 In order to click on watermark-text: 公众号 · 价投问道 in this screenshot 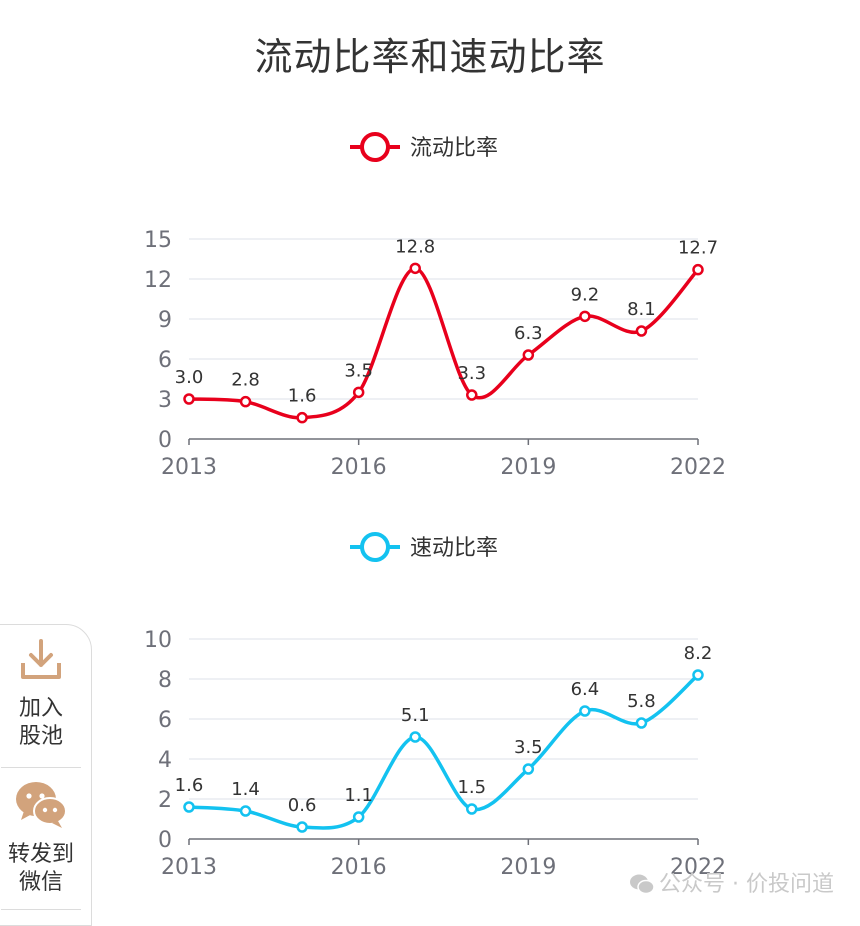, I will do `click(746, 884)`.